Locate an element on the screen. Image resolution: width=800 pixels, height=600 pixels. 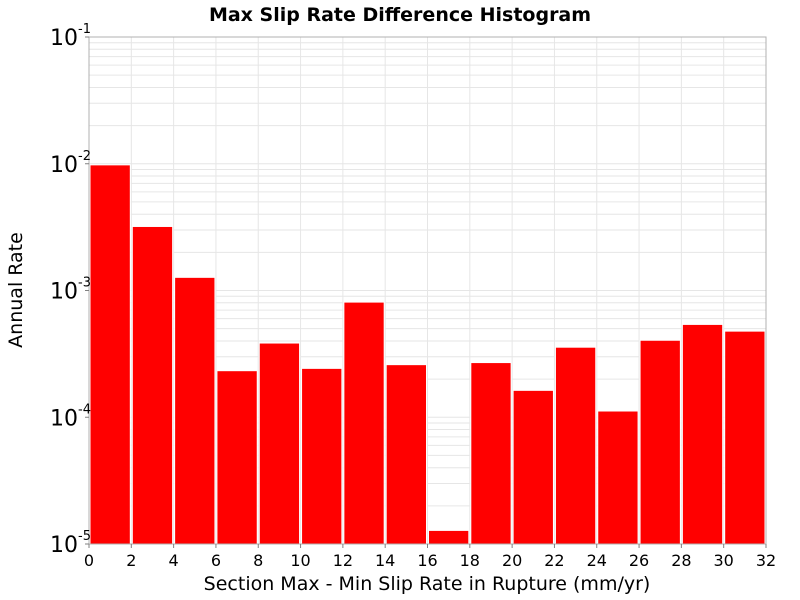
y-tick-label: 10⁻³ is located at coordinates (70, 290).